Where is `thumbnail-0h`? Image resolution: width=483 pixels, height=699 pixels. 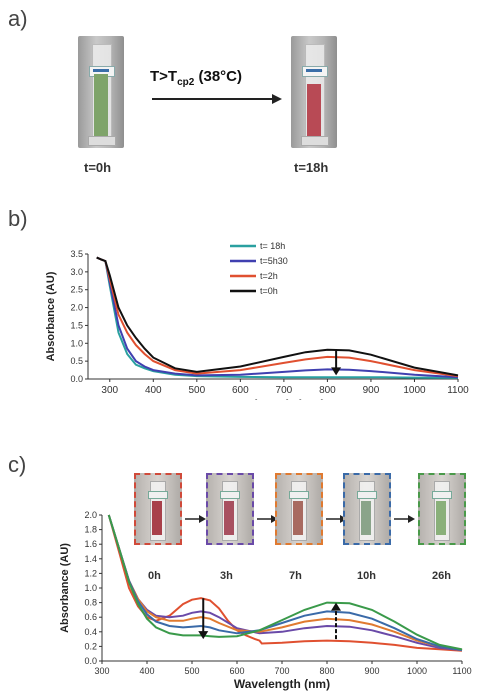
thumbnail-0h is located at coordinates (158, 509).